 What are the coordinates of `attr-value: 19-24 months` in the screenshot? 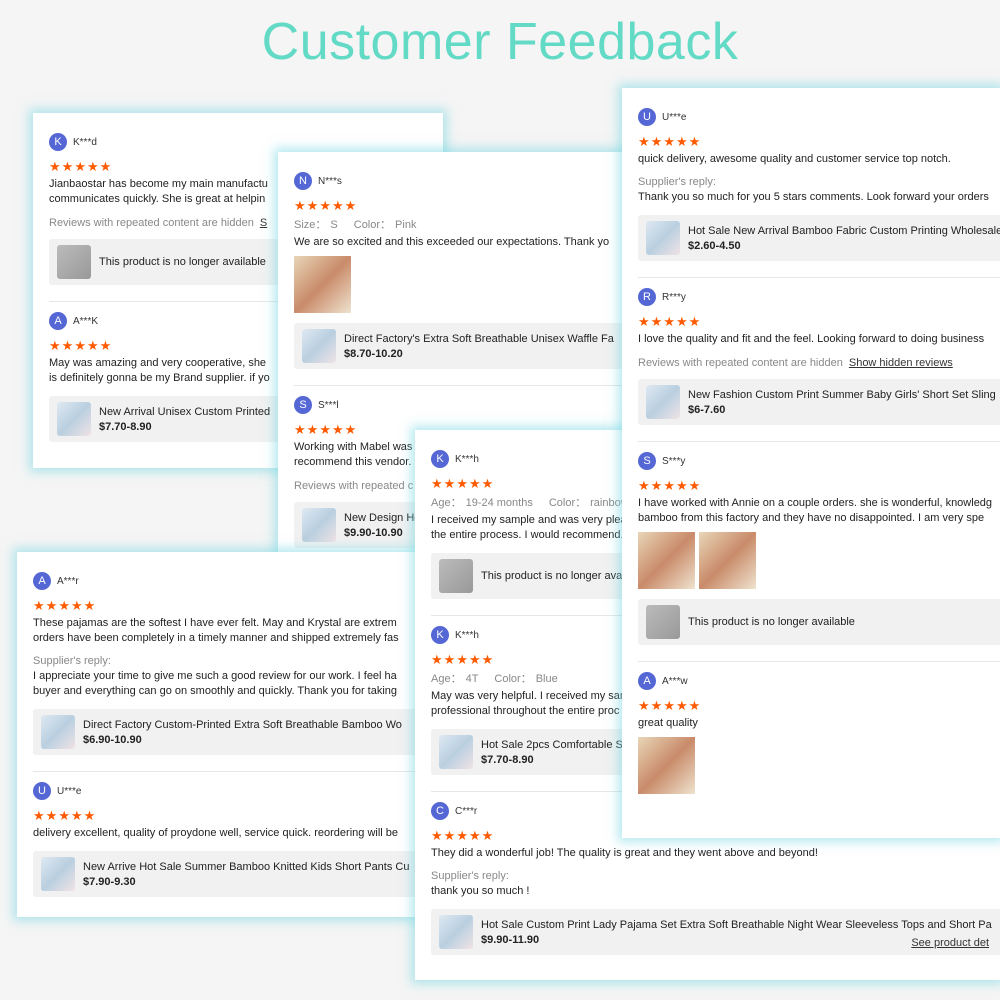 It's located at (499, 503).